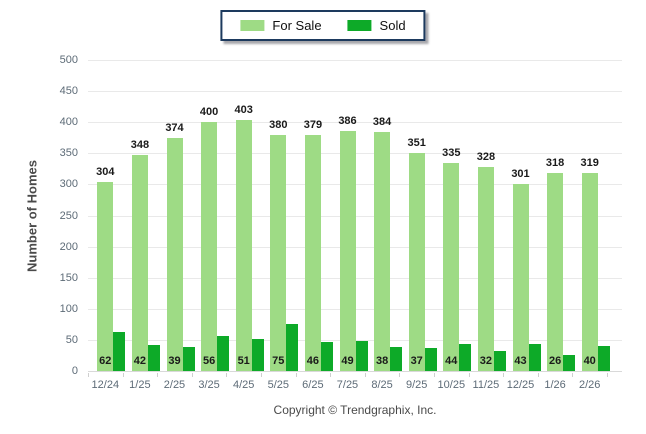  I want to click on x-axis-label: 1/25, so click(140, 385).